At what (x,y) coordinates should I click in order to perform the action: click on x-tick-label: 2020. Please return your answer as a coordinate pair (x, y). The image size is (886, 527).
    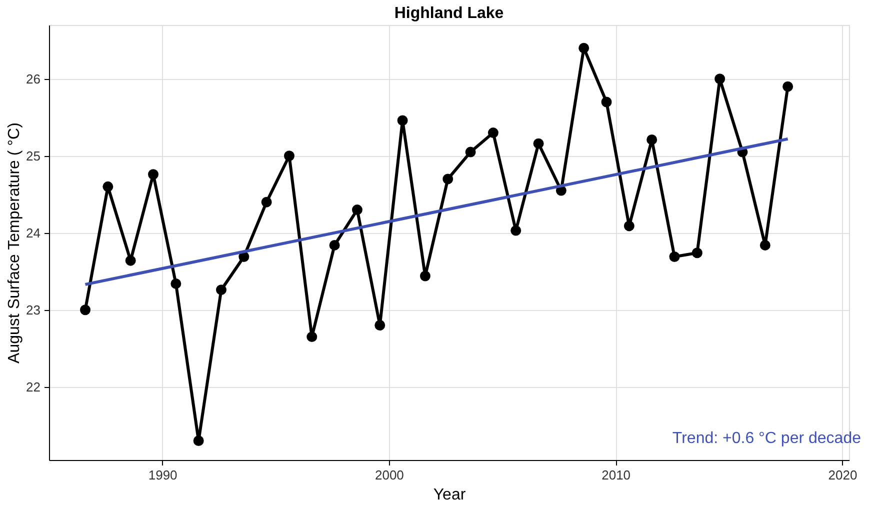
    Looking at the image, I should click on (843, 475).